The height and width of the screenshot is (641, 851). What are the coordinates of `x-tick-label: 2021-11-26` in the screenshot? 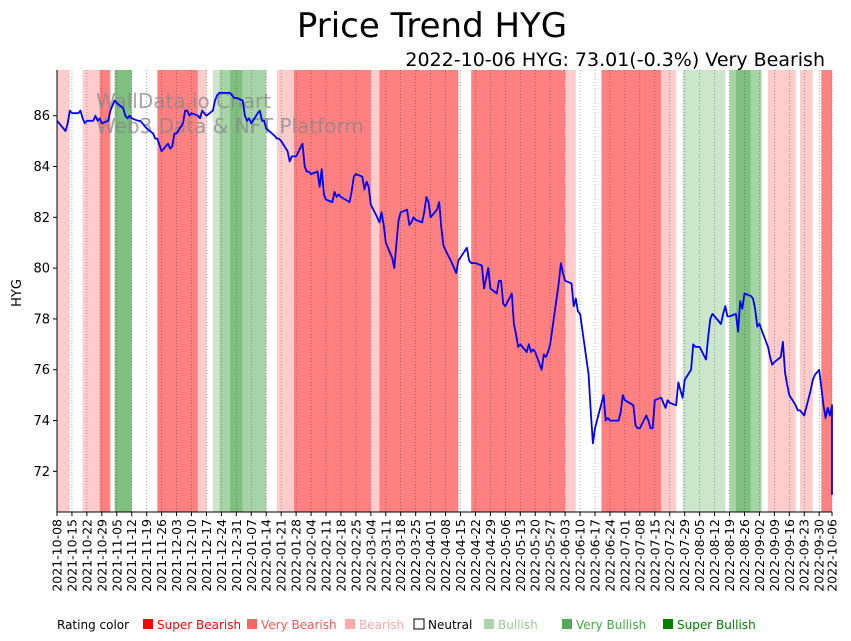 It's located at (161, 555).